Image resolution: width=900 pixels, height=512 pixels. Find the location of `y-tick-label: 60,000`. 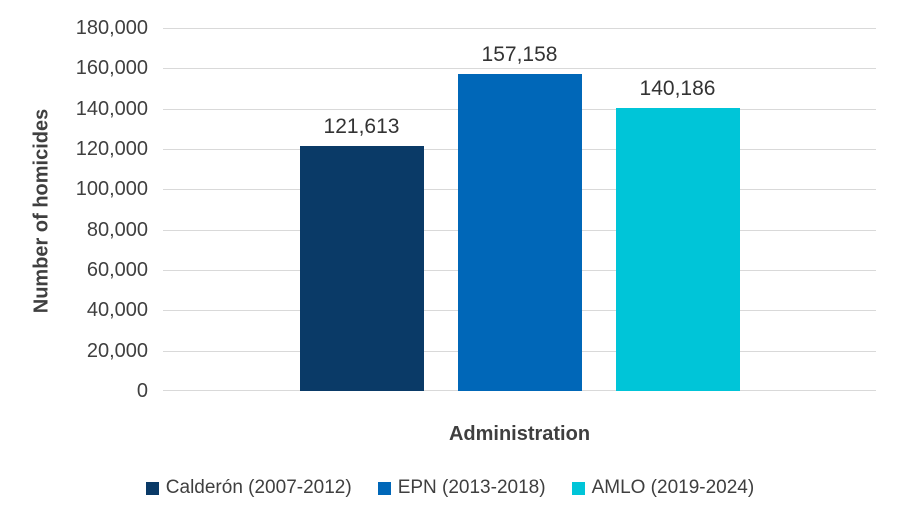

y-tick-label: 60,000 is located at coordinates (117, 270).